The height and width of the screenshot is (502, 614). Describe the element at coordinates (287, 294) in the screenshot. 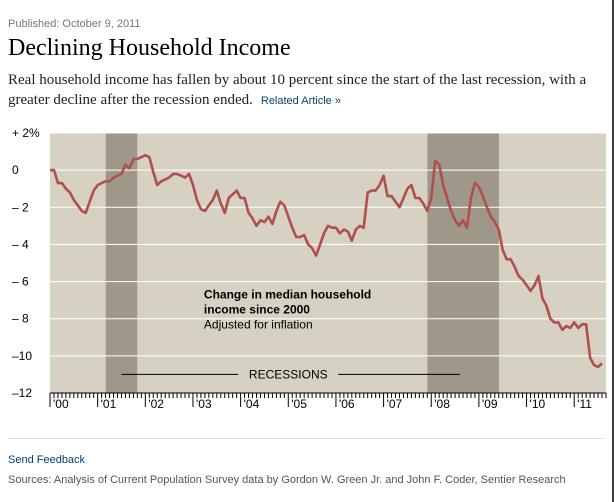

I see `chart-annotation-line-1: Change in median household` at that location.